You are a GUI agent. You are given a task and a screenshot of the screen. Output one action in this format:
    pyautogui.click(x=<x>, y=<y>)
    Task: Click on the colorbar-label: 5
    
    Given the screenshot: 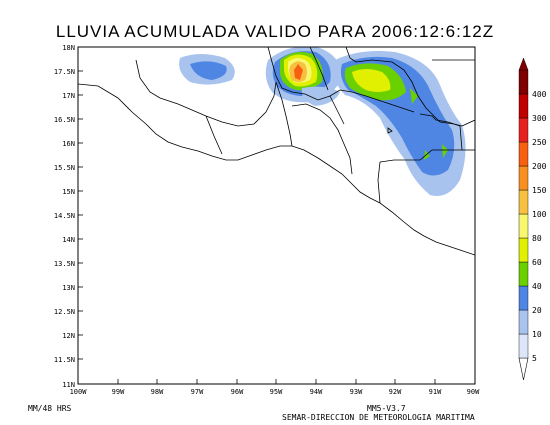 What is the action you would take?
    pyautogui.click(x=534, y=358)
    